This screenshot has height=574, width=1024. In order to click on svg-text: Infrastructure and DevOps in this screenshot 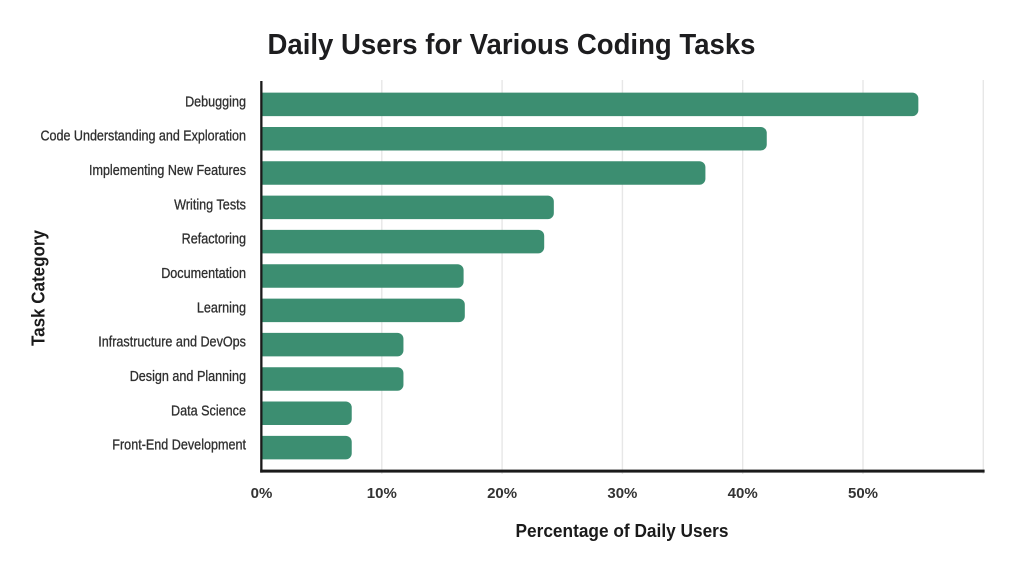, I will do `click(172, 343)`.